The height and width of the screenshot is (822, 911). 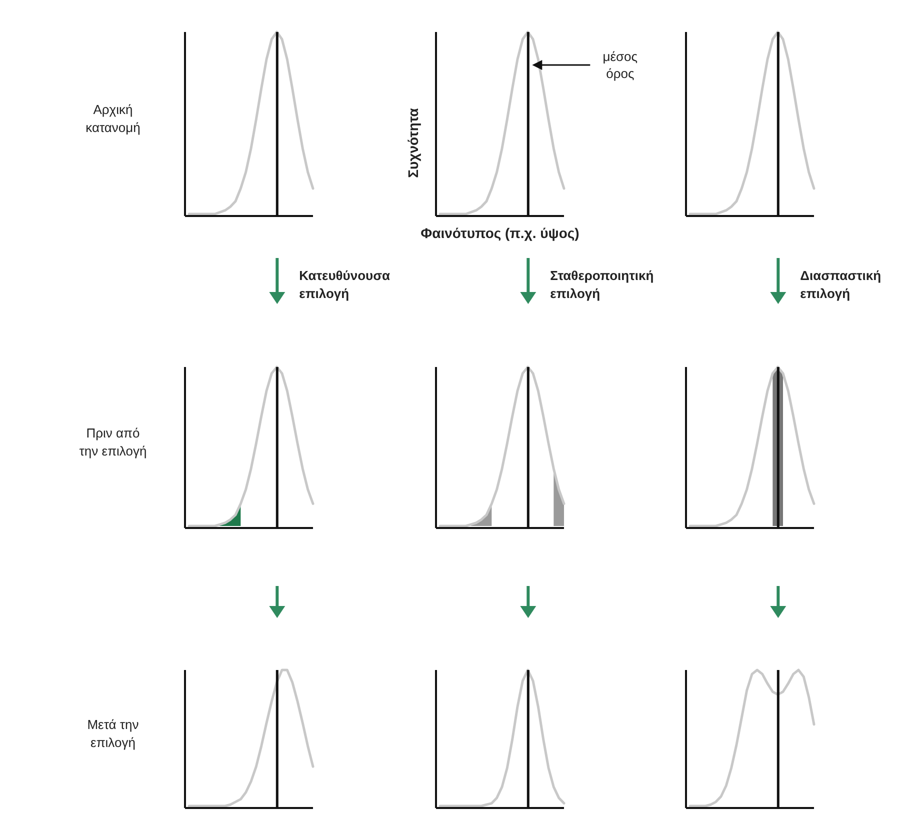 What do you see at coordinates (620, 65) in the screenshot?
I see `text: μέσος όρος` at bounding box center [620, 65].